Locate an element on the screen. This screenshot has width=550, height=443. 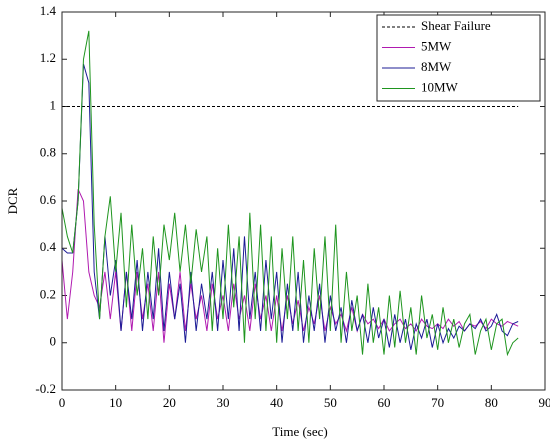
y-tick-label: -0.2 is located at coordinates (45, 388).